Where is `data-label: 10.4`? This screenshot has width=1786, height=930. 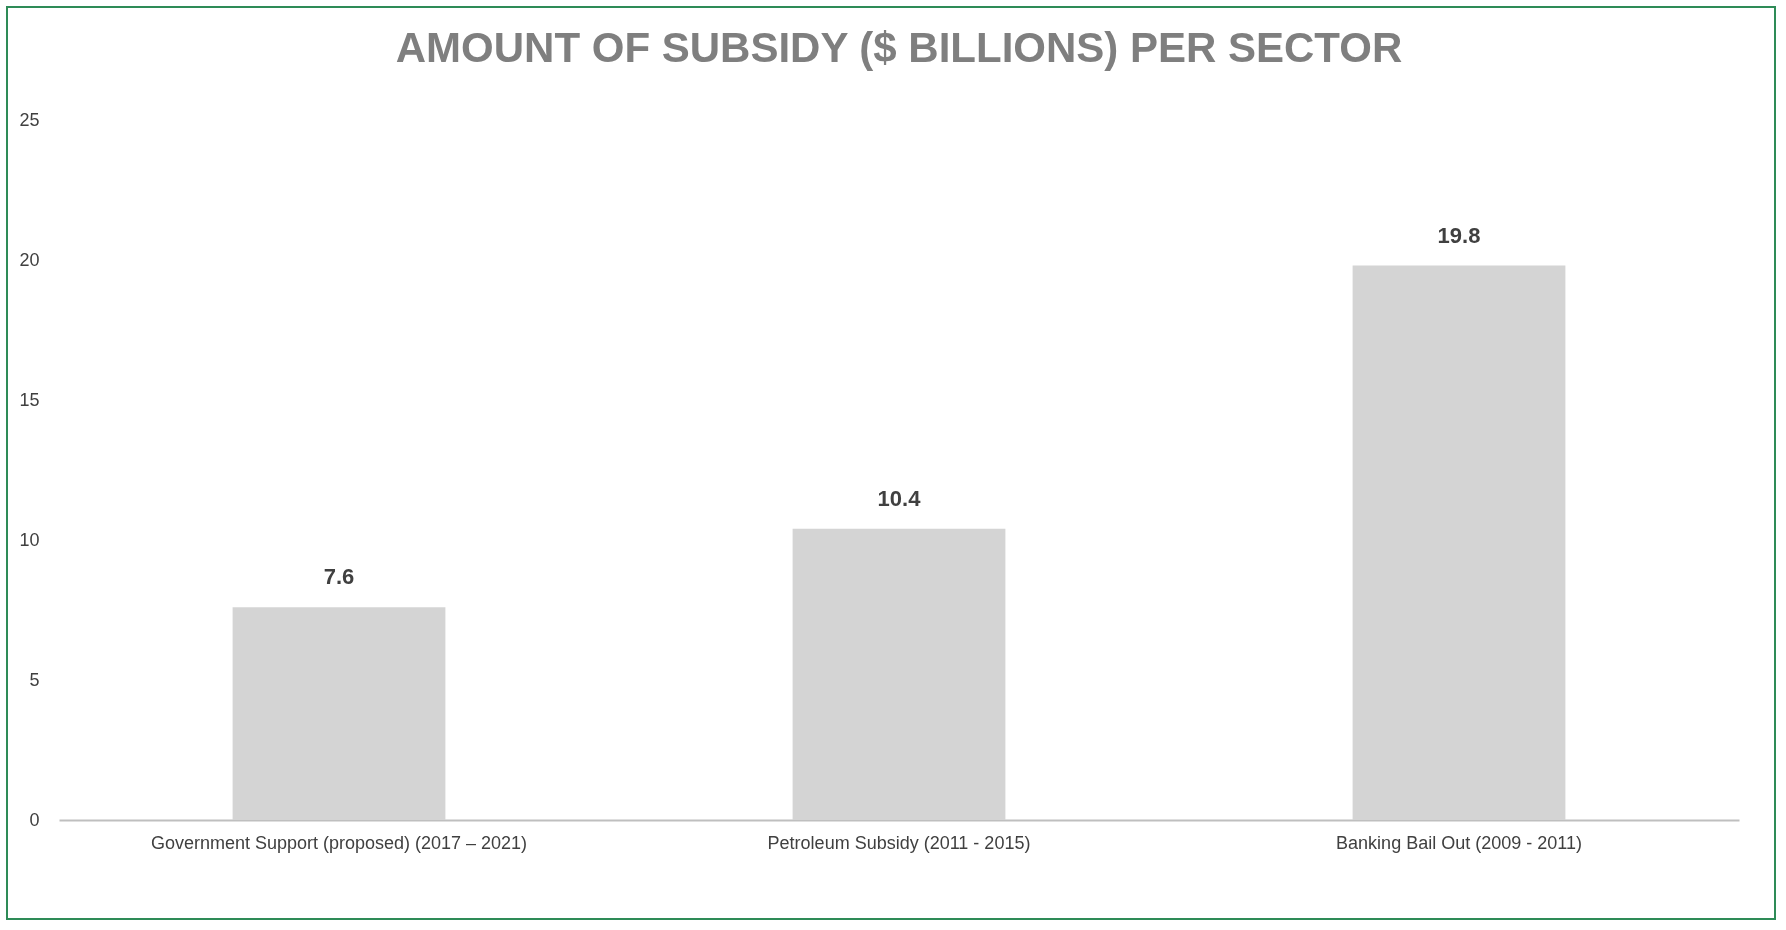
data-label: 10.4 is located at coordinates (899, 498).